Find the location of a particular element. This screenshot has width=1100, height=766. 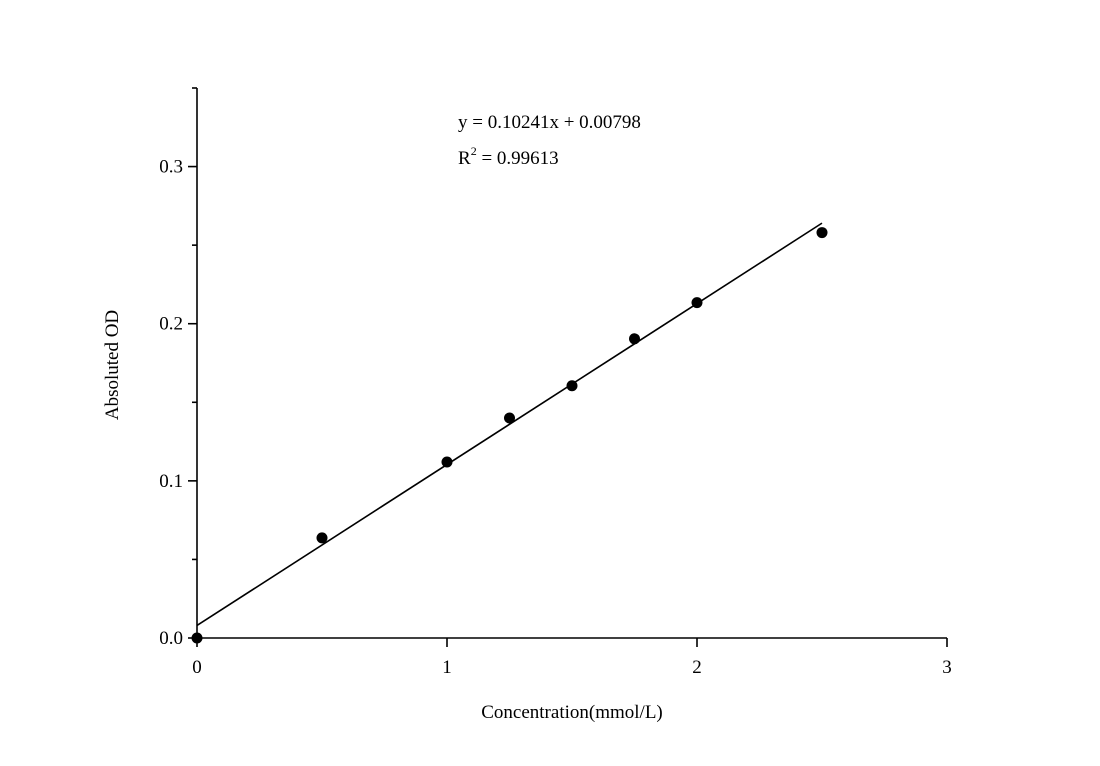

r-squared: R2 = 0.99613 is located at coordinates (508, 156).